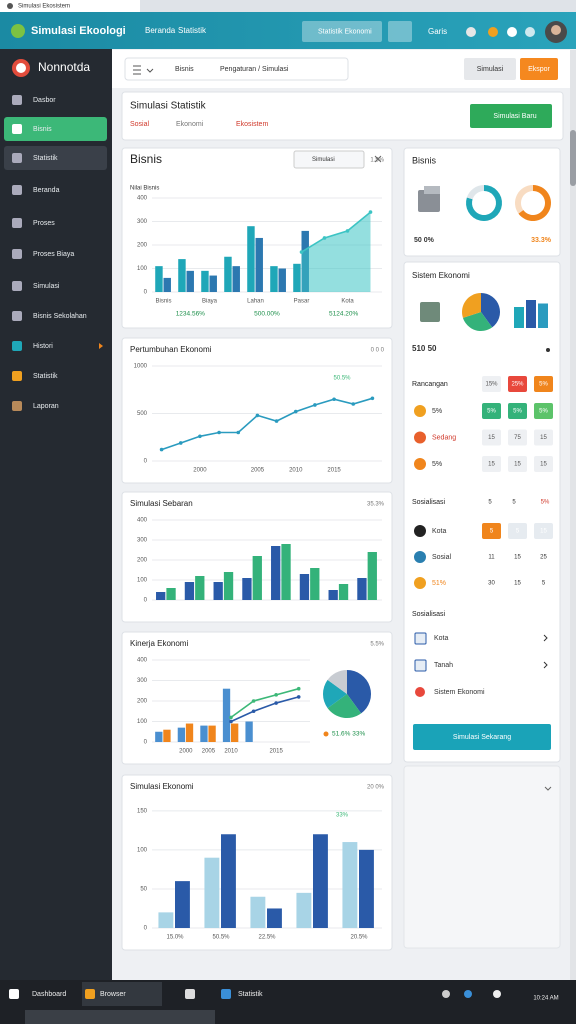  Describe the element at coordinates (46, 190) in the screenshot. I see `menu-item: Beranda` at that location.